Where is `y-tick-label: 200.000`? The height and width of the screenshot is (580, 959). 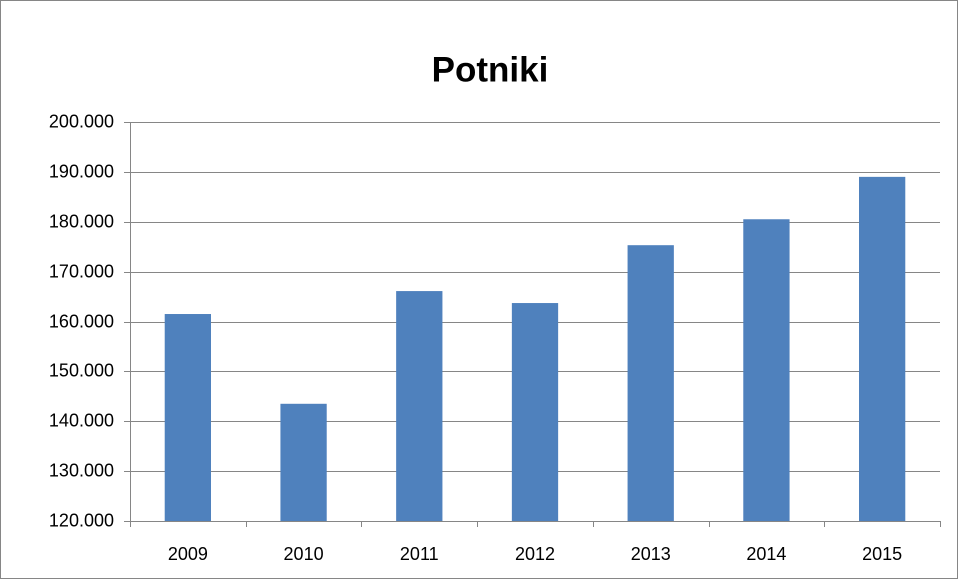
y-tick-label: 200.000 is located at coordinates (81, 121).